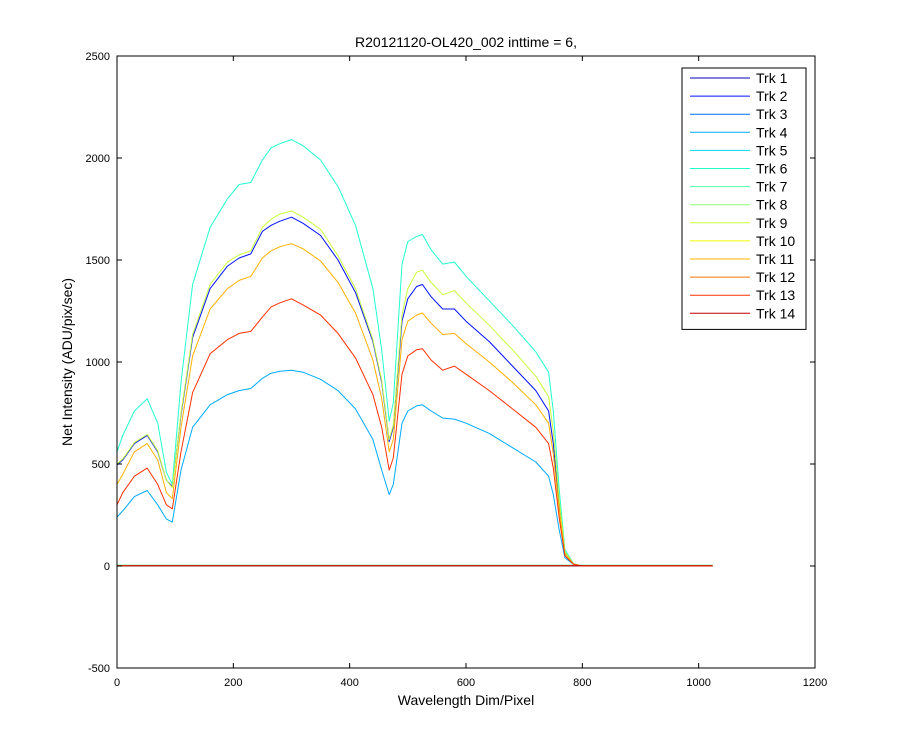  Describe the element at coordinates (772, 187) in the screenshot. I see `legend-label: Trk 7` at that location.